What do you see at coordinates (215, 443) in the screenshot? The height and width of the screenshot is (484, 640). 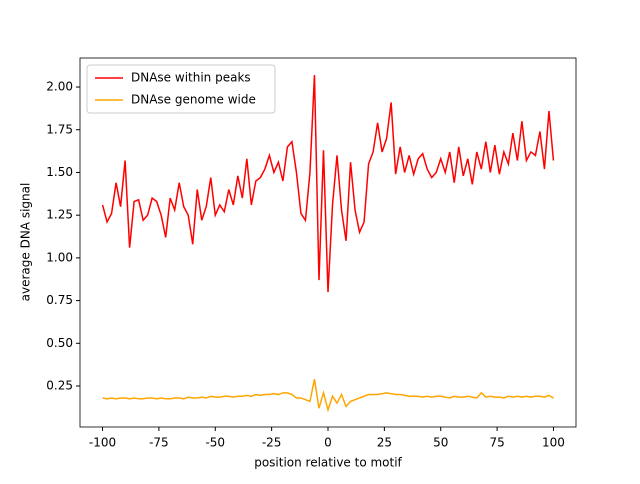 I see `x-tick-label: -50` at bounding box center [215, 443].